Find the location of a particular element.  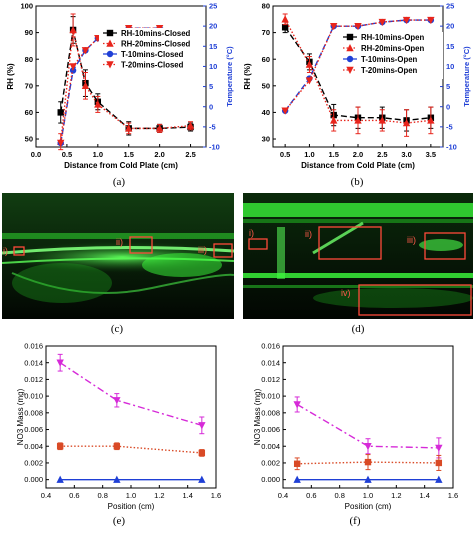

x-axis-label: Distance from Cold Plate (cm) is located at coordinates (121, 165).